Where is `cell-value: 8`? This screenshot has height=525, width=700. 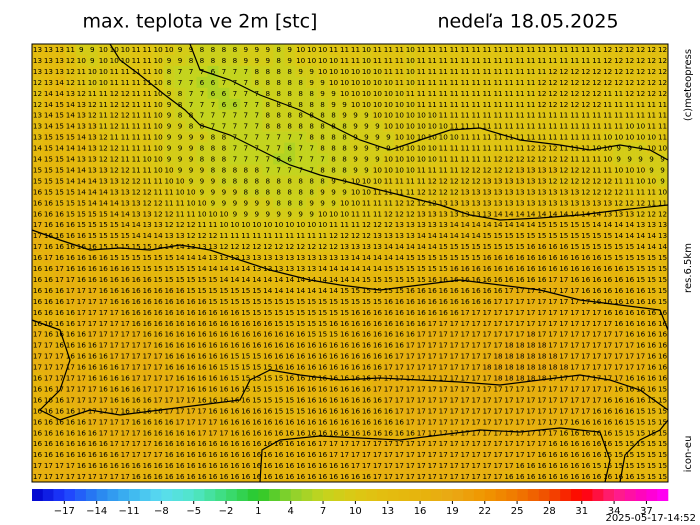
cell-value: 8 is located at coordinates (278, 126).